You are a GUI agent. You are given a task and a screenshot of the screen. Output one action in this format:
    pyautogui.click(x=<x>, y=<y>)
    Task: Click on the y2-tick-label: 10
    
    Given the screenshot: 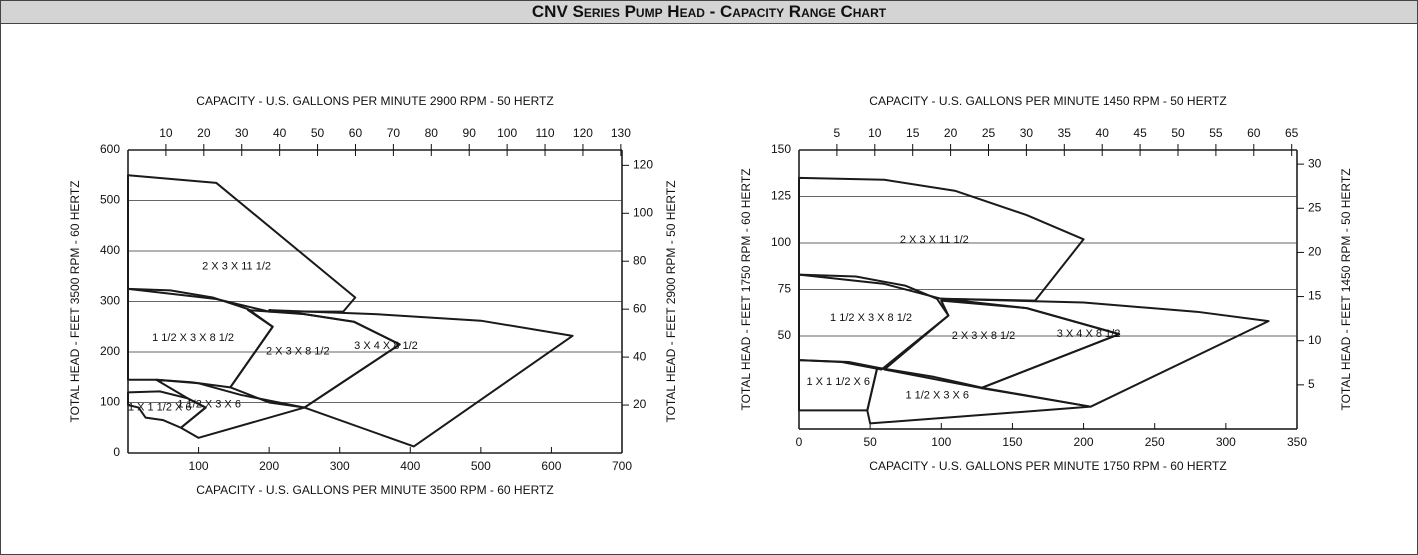 What is the action you would take?
    pyautogui.click(x=1315, y=340)
    